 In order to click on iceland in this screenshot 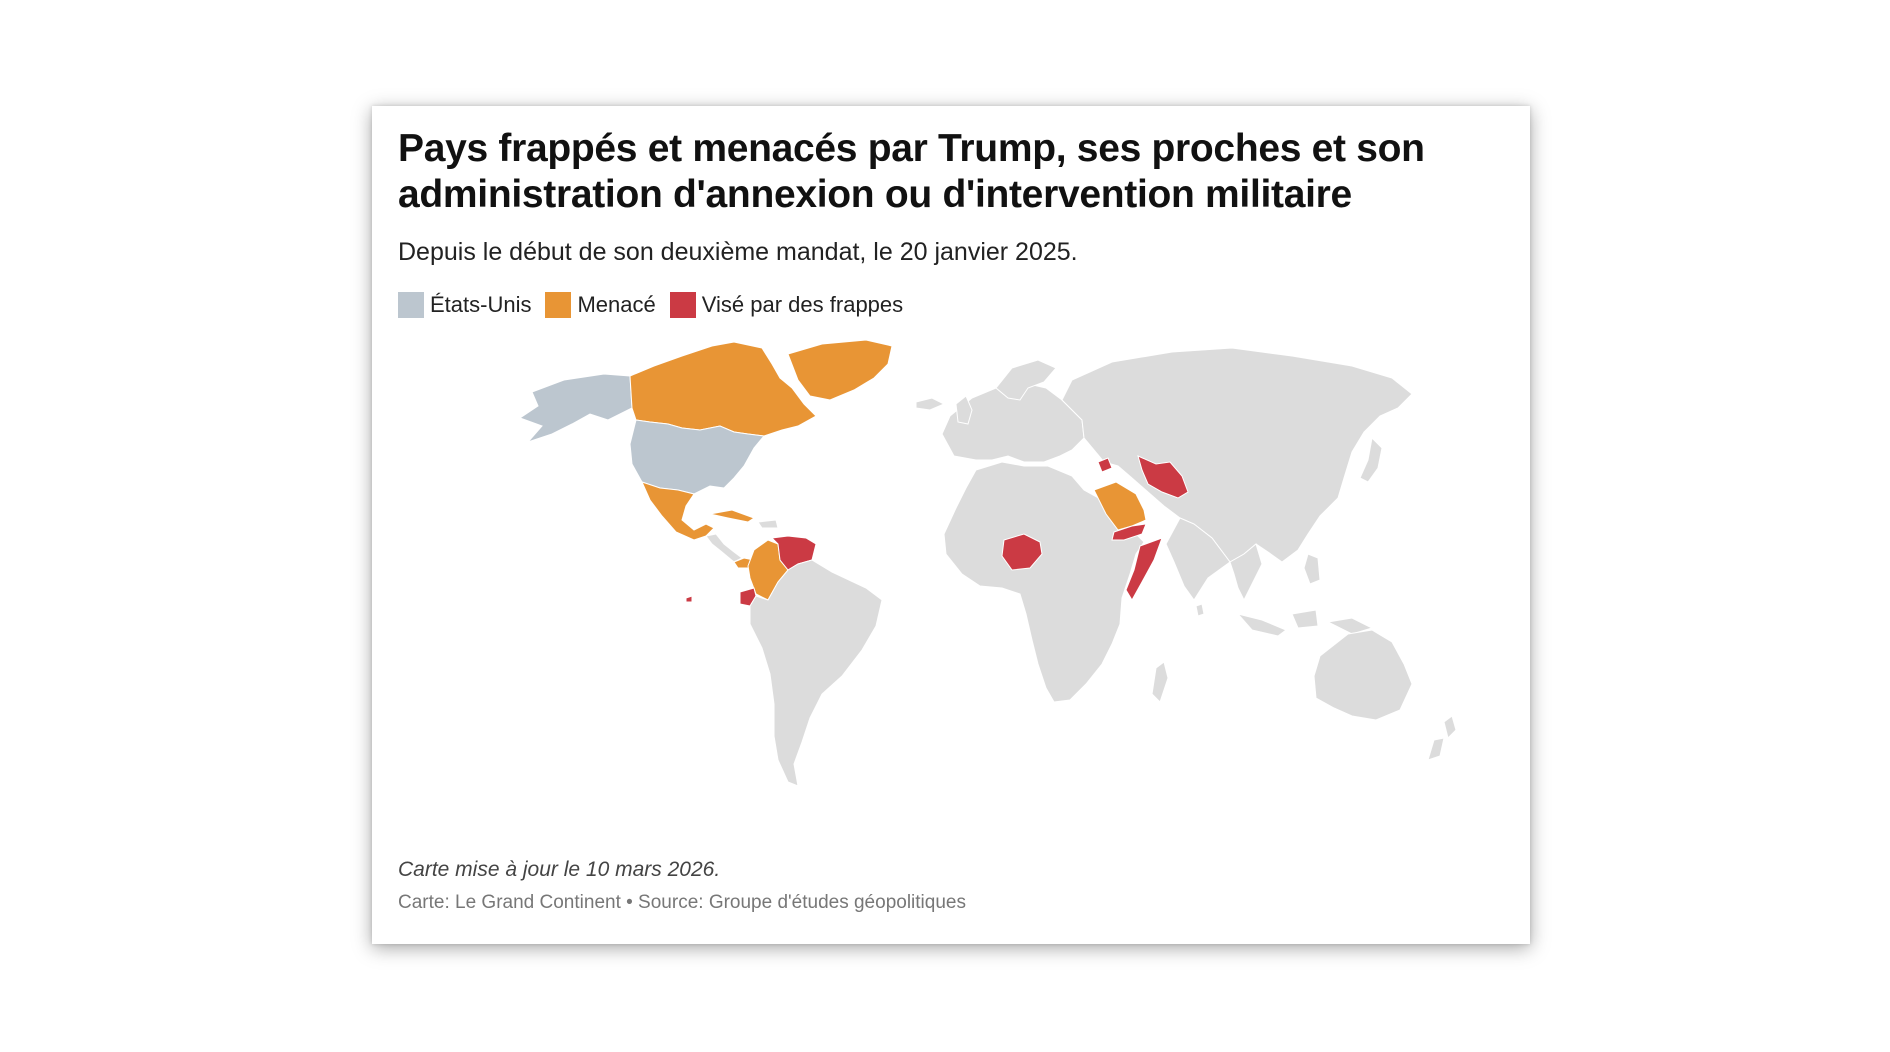, I will do `click(930, 404)`.